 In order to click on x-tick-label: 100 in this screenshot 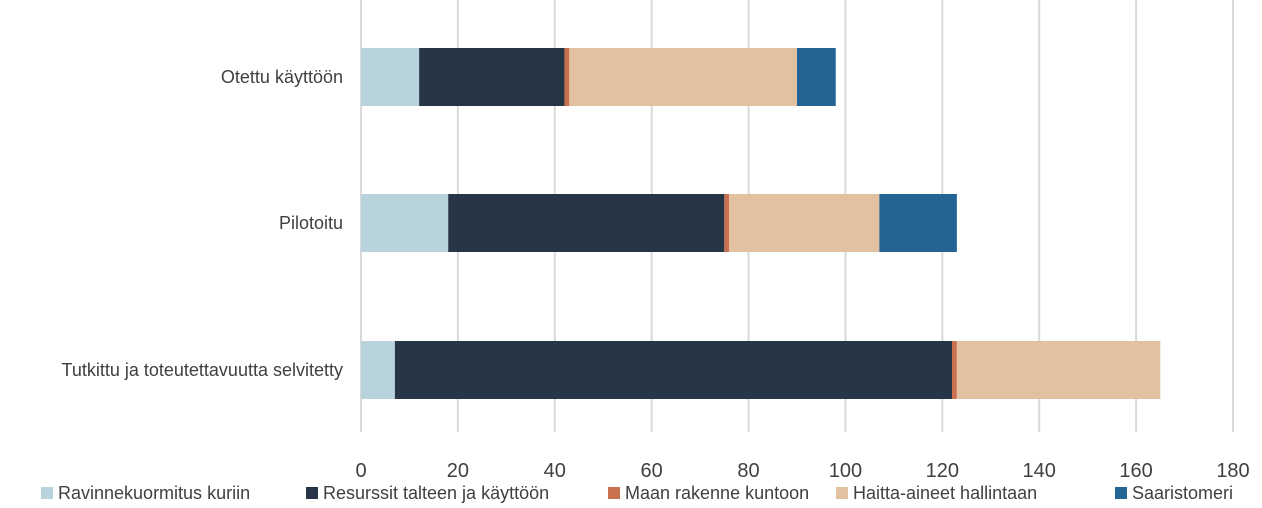, I will do `click(845, 471)`.